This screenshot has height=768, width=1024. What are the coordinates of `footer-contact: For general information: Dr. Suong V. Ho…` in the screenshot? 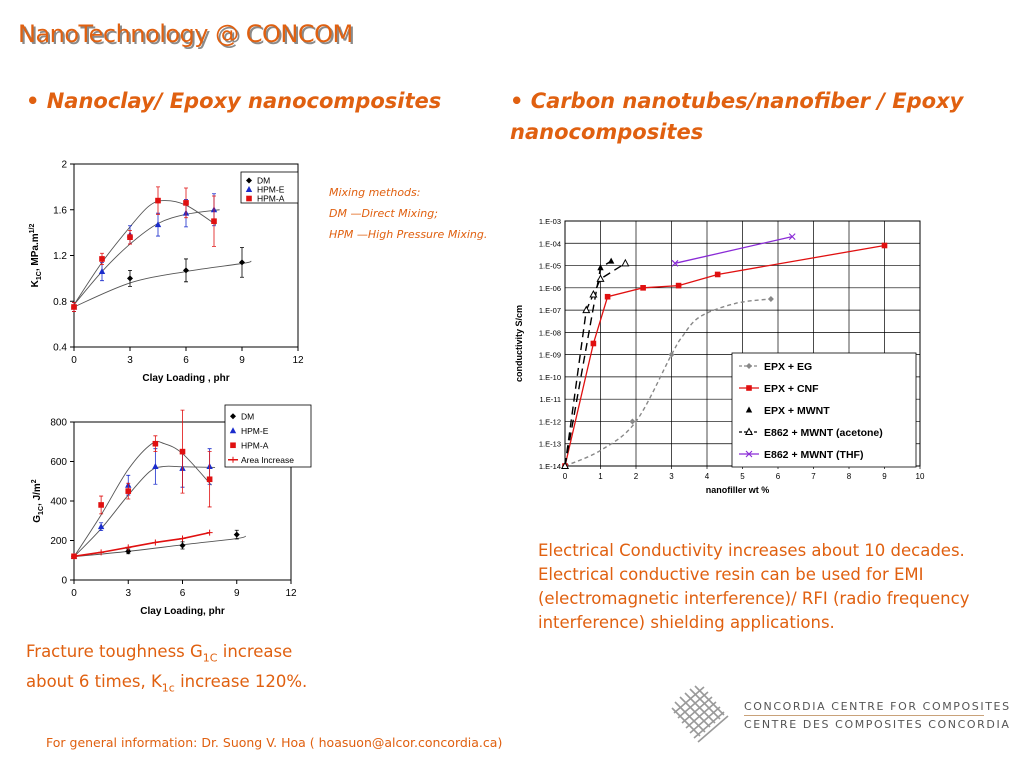 It's located at (274, 742).